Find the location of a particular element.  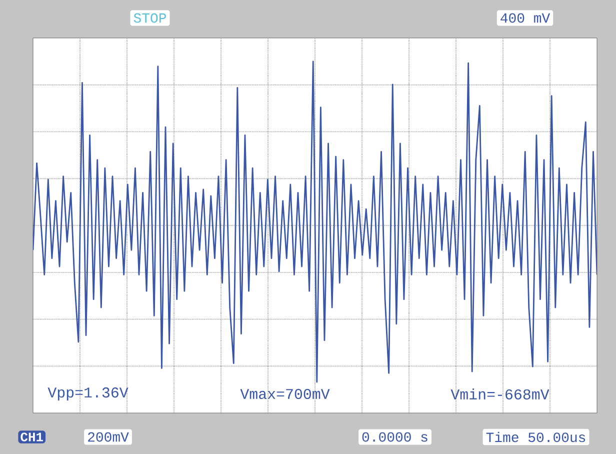

text: Vpp=1.36V is located at coordinates (88, 394).